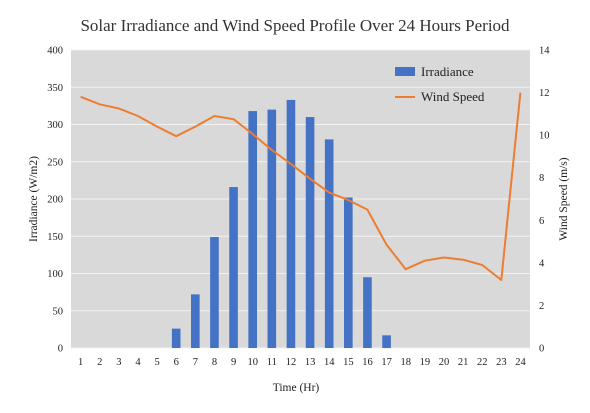 This screenshot has width=590, height=413. I want to click on y-axis-right-label: Wind Speed (m/s), so click(564, 198).